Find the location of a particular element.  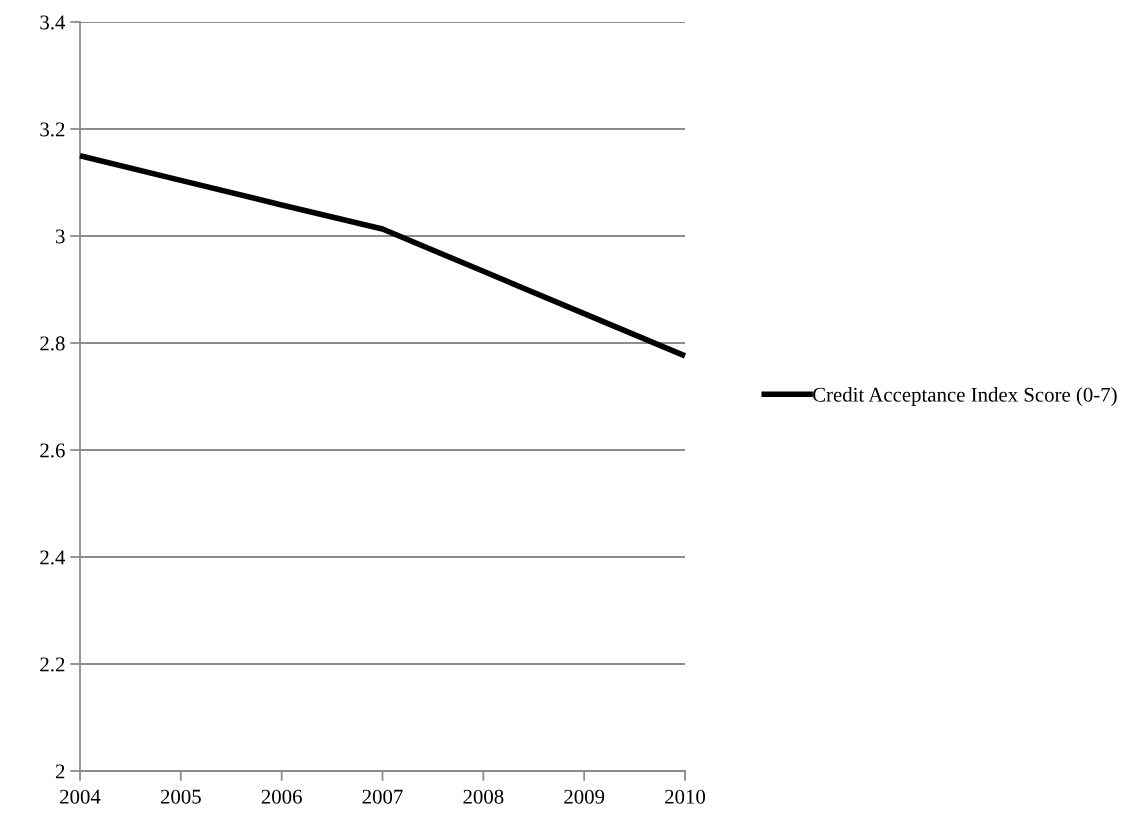

x-tick-label: 2006 is located at coordinates (281, 796).